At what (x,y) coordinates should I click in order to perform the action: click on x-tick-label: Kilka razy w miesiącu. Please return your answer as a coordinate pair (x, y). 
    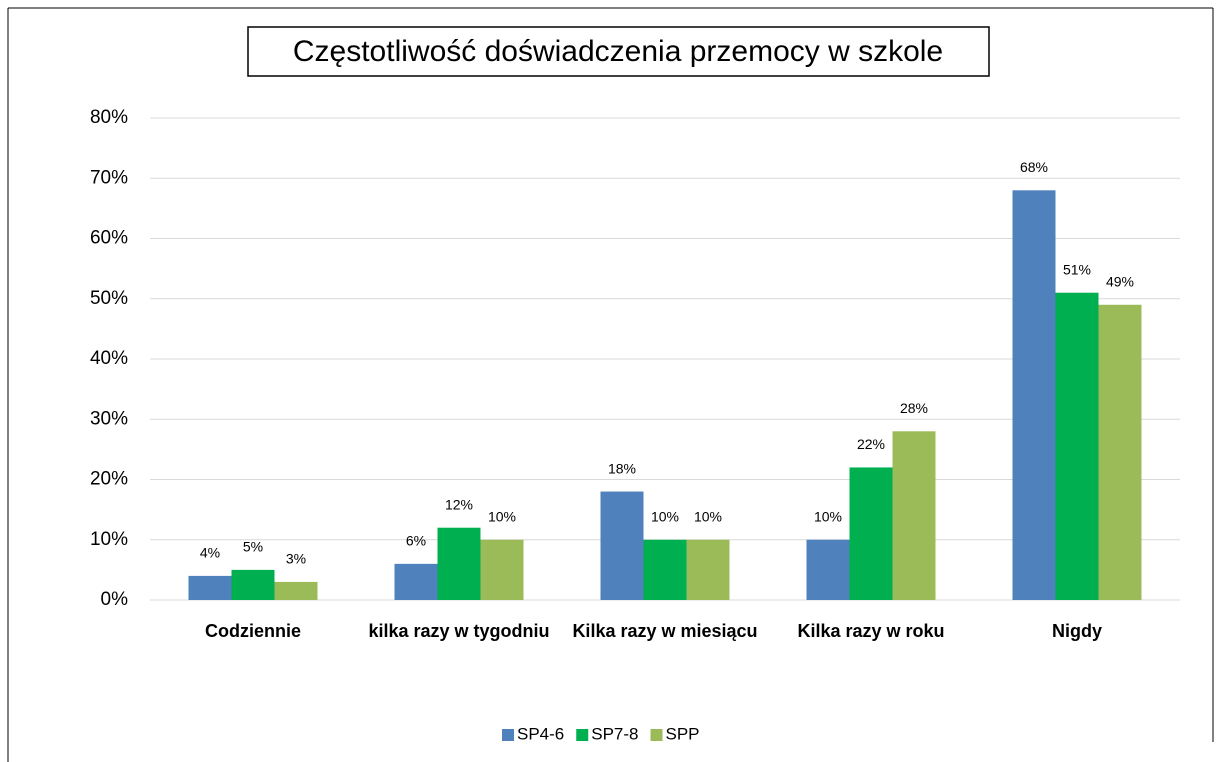
    Looking at the image, I should click on (664, 631).